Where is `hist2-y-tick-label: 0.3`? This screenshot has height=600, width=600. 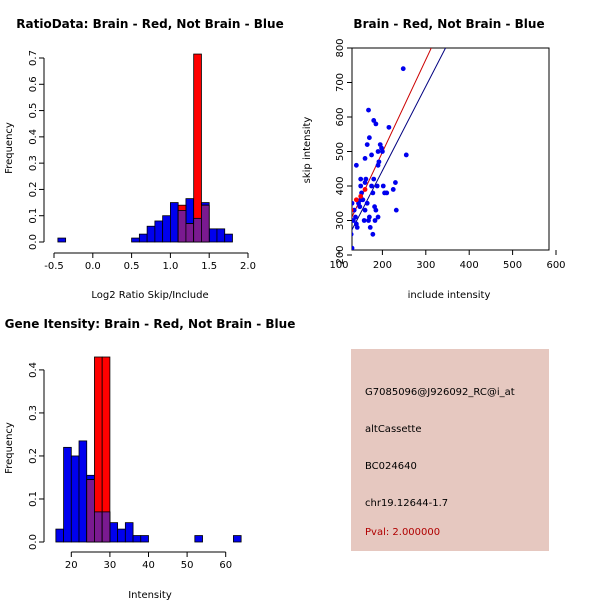 hist2-y-tick-label: 0.3 is located at coordinates (33, 413).